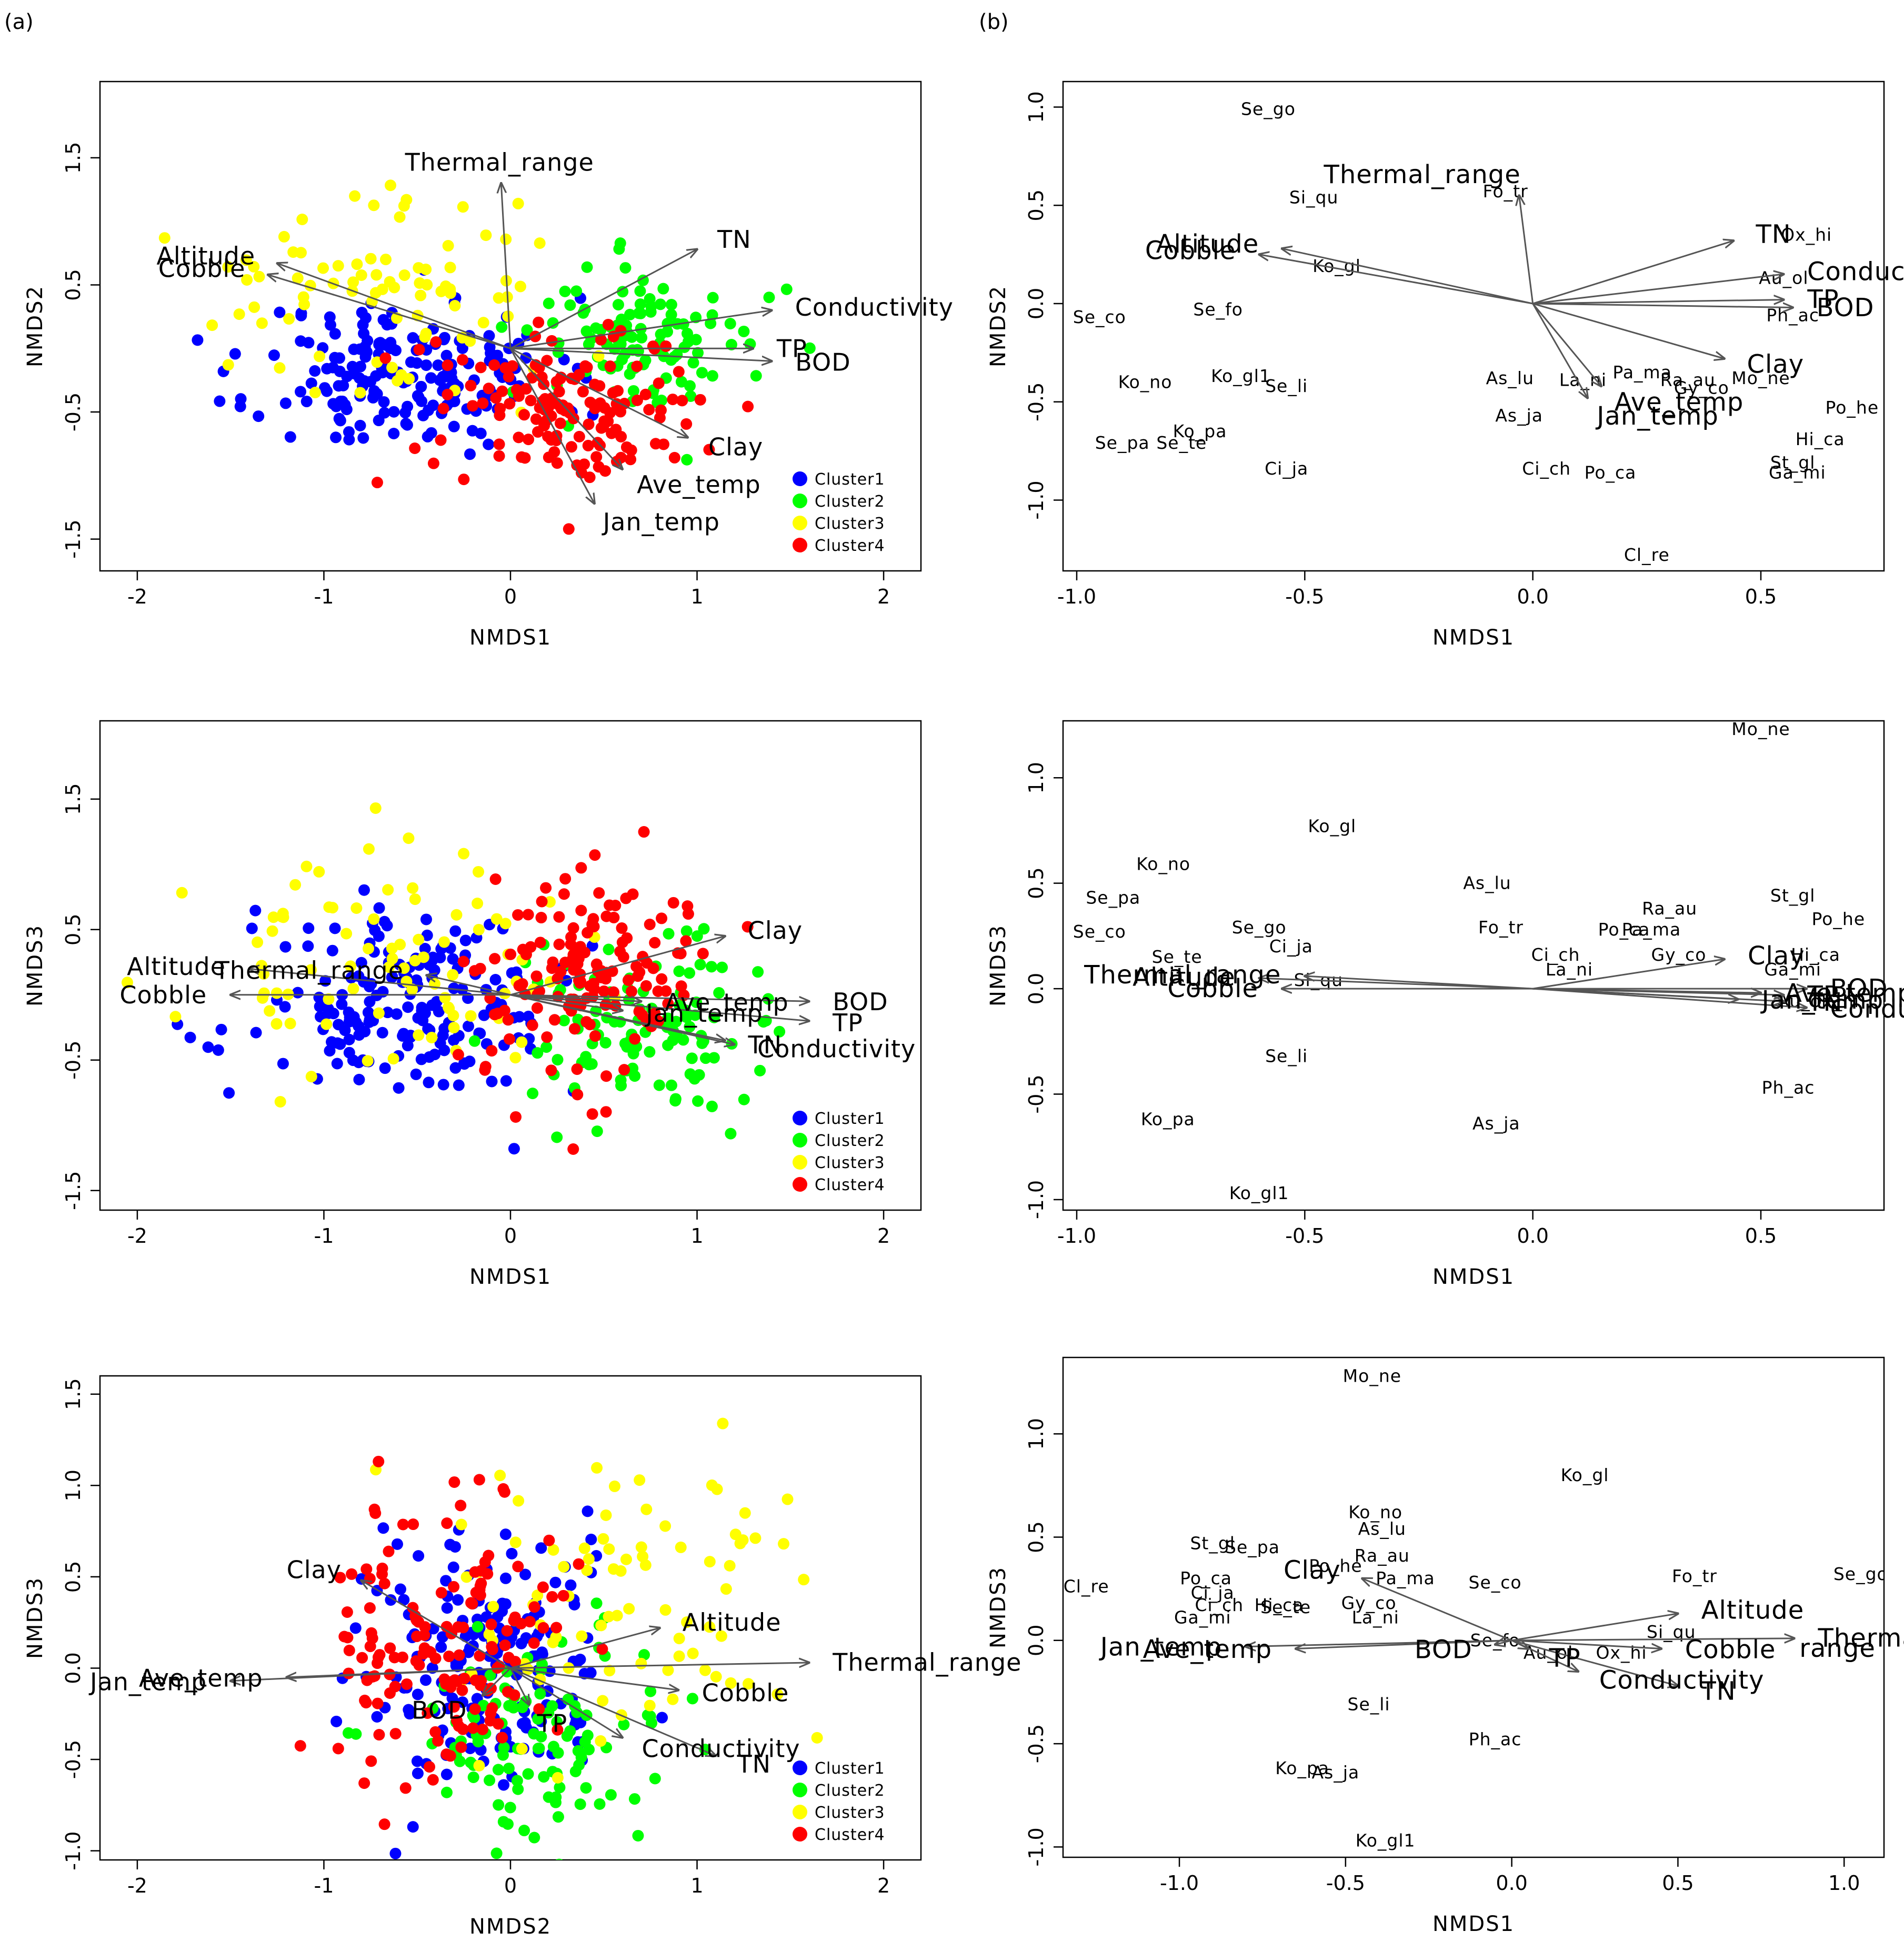  Describe the element at coordinates (498, 1681) in the screenshot. I see `vector-bod` at that location.